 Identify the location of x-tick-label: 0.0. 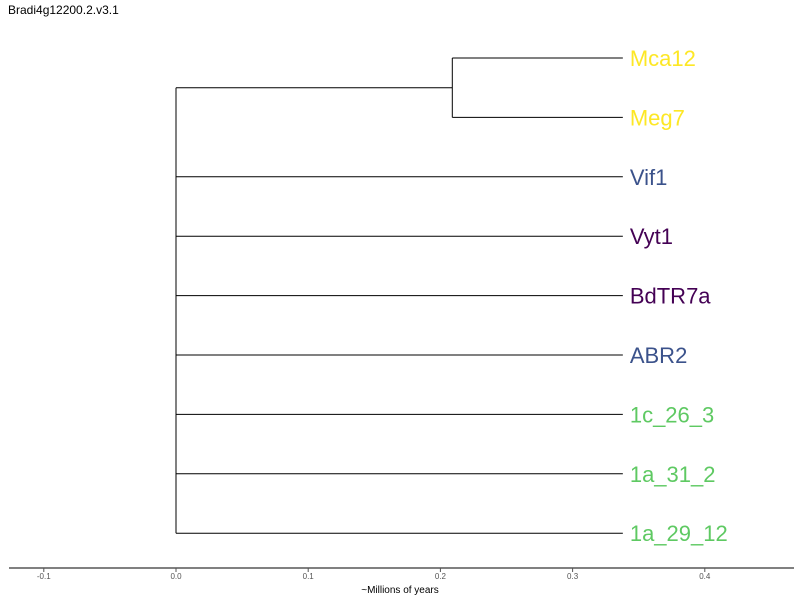
(176, 576).